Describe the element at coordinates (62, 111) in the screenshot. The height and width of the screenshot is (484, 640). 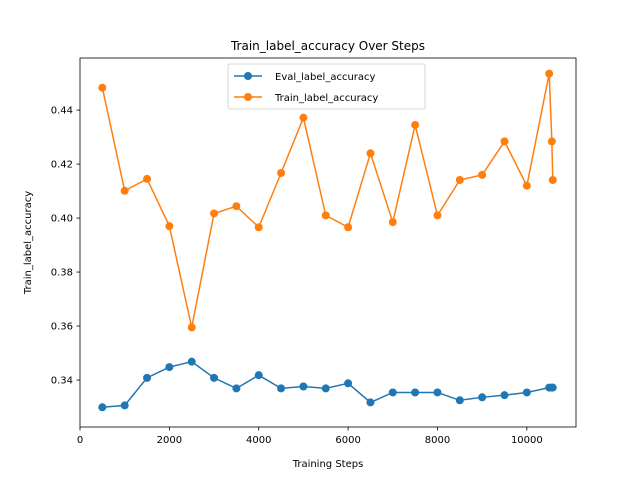
I see `y-tick-label: 0.44` at that location.